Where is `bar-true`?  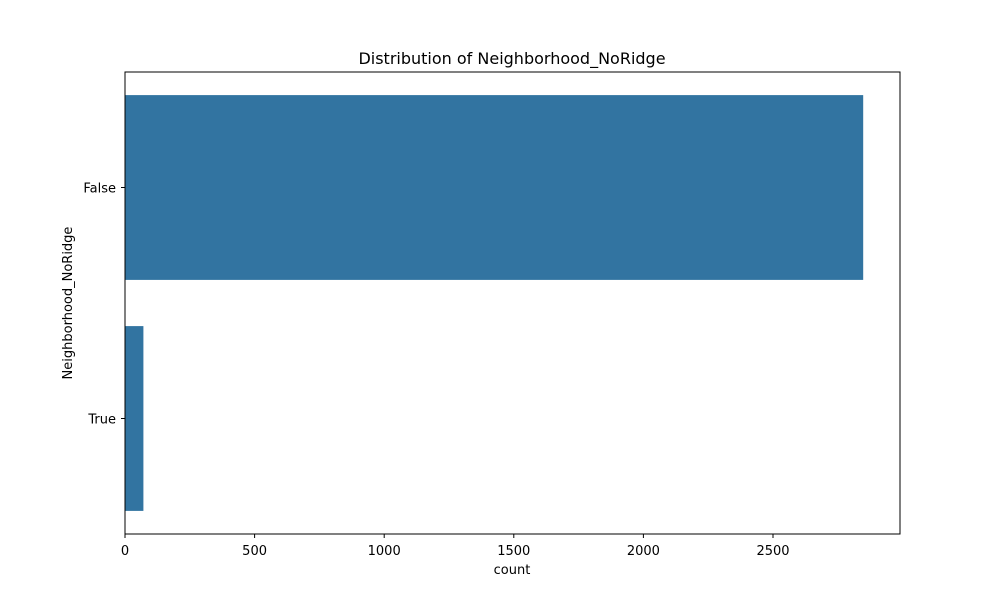 bar-true is located at coordinates (134, 418).